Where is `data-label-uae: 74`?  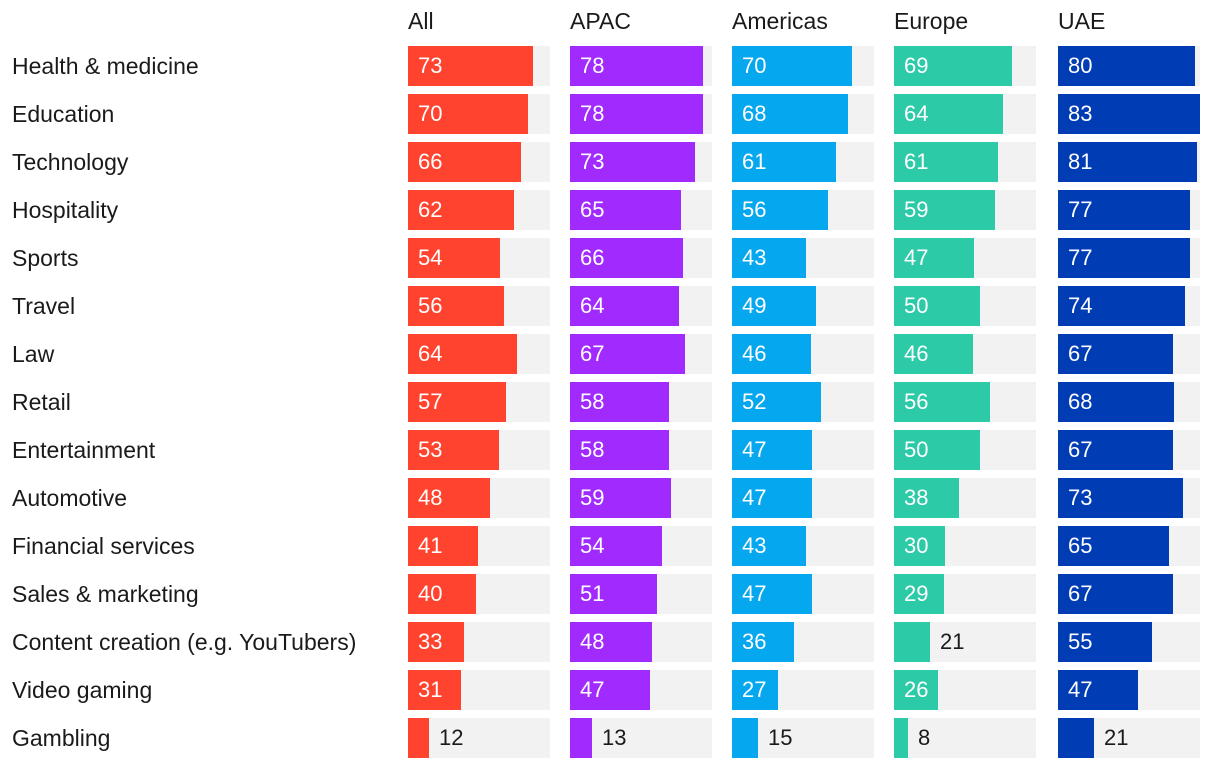
data-label-uae: 74 is located at coordinates (1080, 305).